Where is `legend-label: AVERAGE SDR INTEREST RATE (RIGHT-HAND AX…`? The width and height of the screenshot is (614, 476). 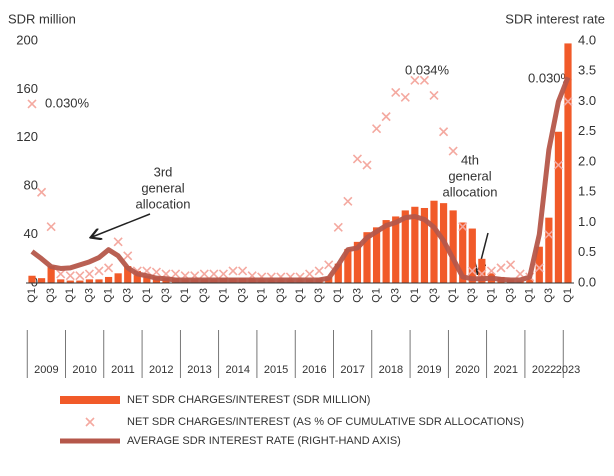
legend-label: AVERAGE SDR INTEREST RATE (RIGHT-HAND AX… is located at coordinates (264, 441).